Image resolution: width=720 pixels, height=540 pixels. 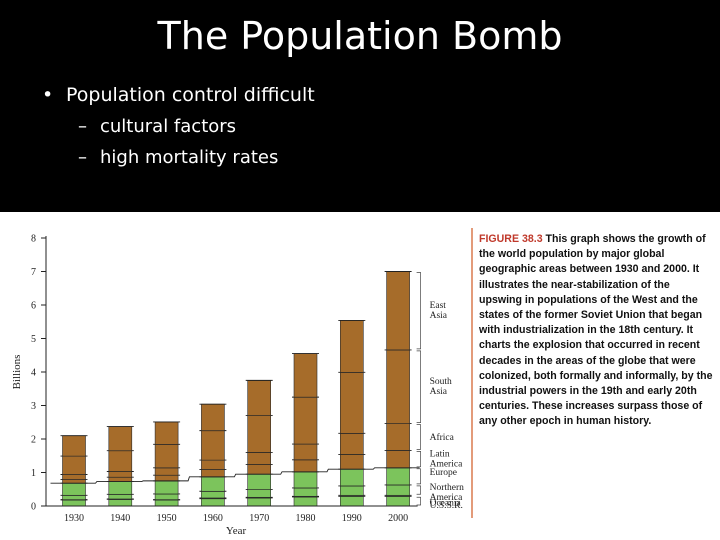 I want to click on legend-label: Europe, so click(x=443, y=473).